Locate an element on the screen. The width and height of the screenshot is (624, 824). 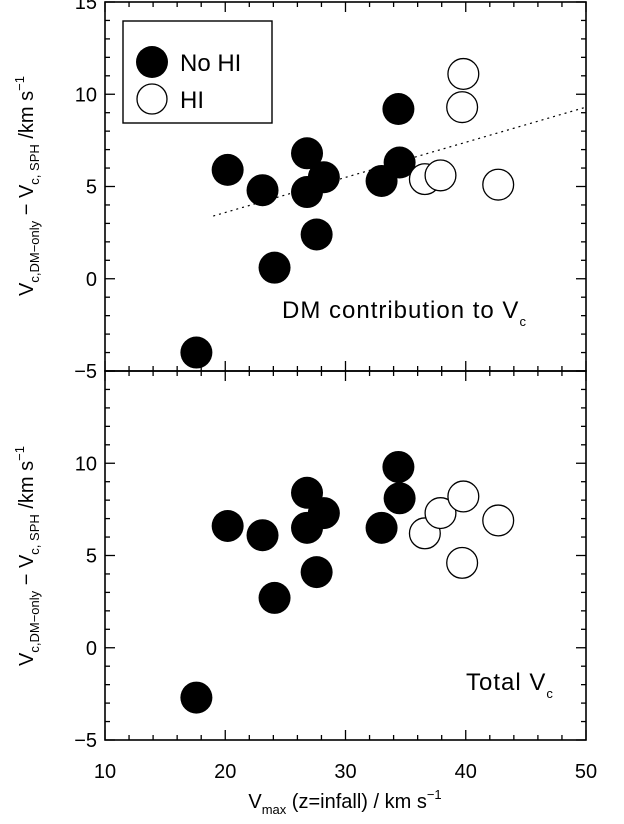
legend-filled-marker is located at coordinates (152, 62).